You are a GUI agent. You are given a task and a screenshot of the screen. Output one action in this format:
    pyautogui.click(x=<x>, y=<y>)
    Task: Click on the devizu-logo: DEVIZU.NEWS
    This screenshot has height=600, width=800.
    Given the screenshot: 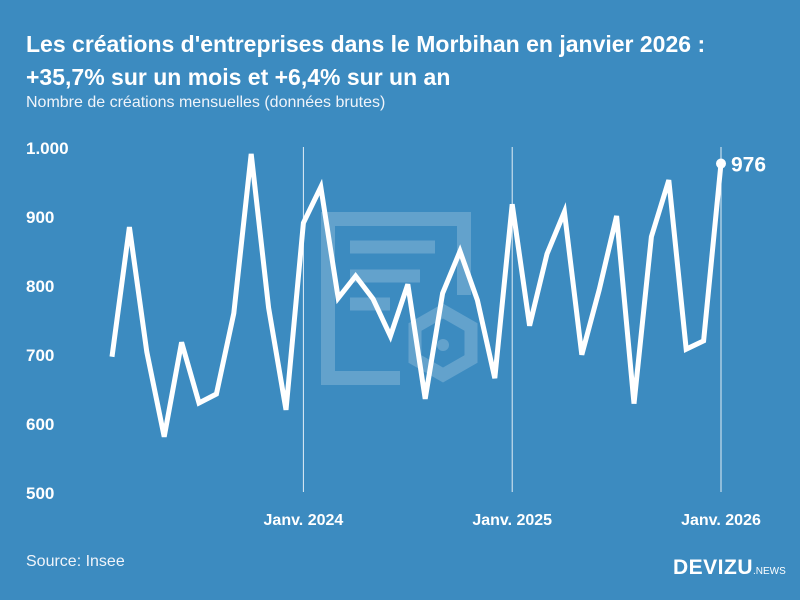 What is the action you would take?
    pyautogui.click(x=729, y=568)
    